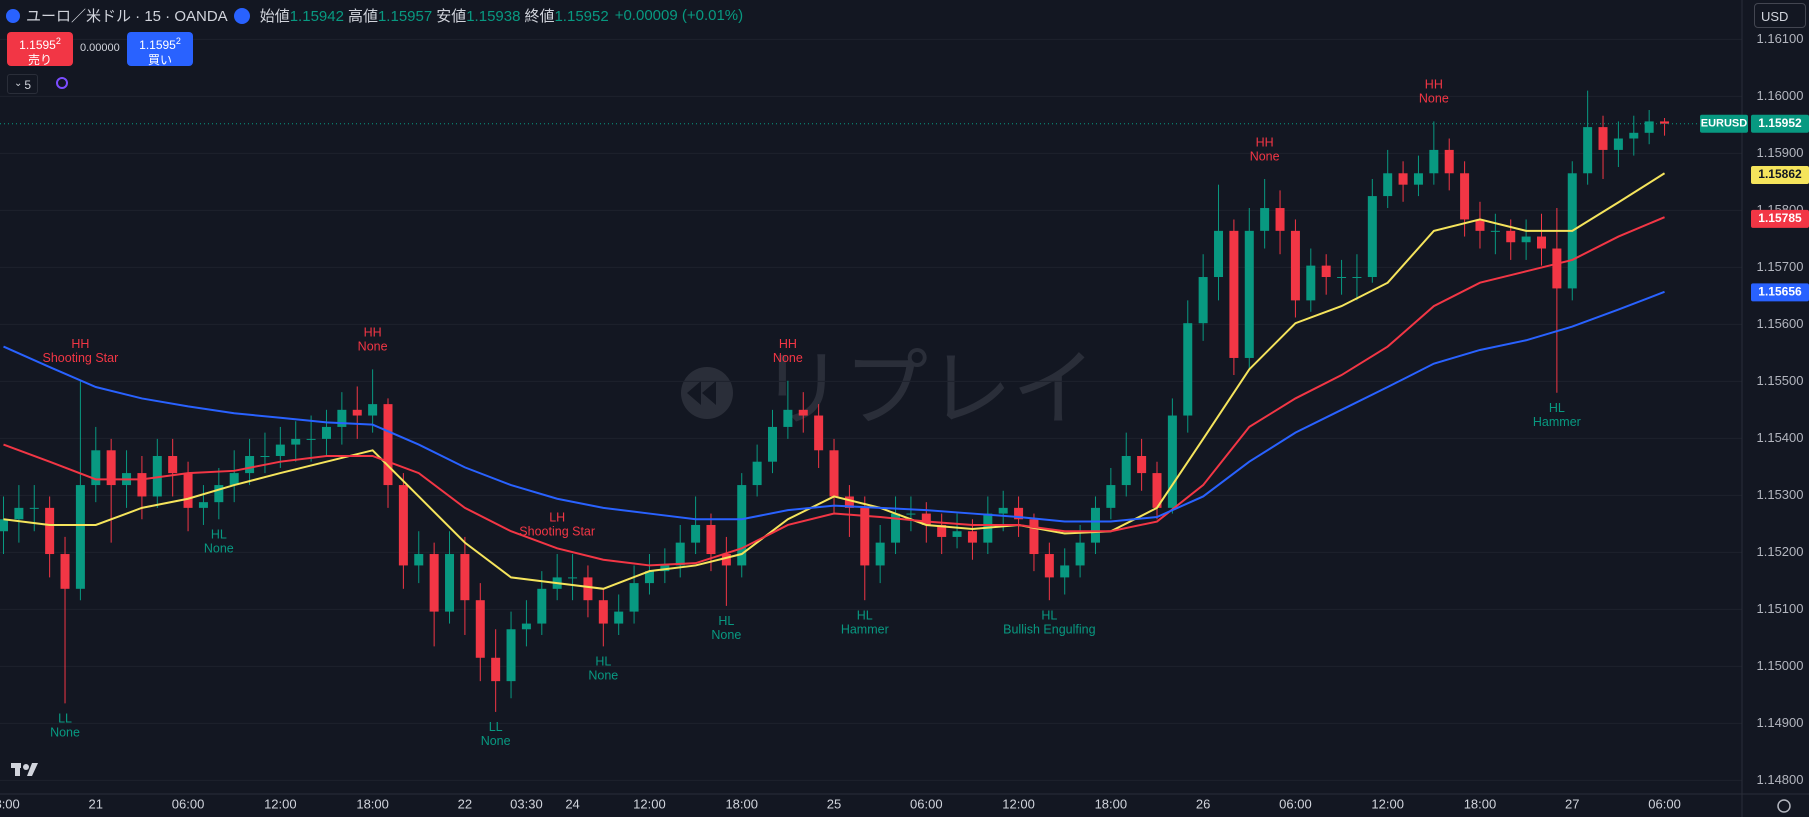 This screenshot has width=1809, height=817. I want to click on symbol-tag-text: EURUSD, so click(1724, 124).